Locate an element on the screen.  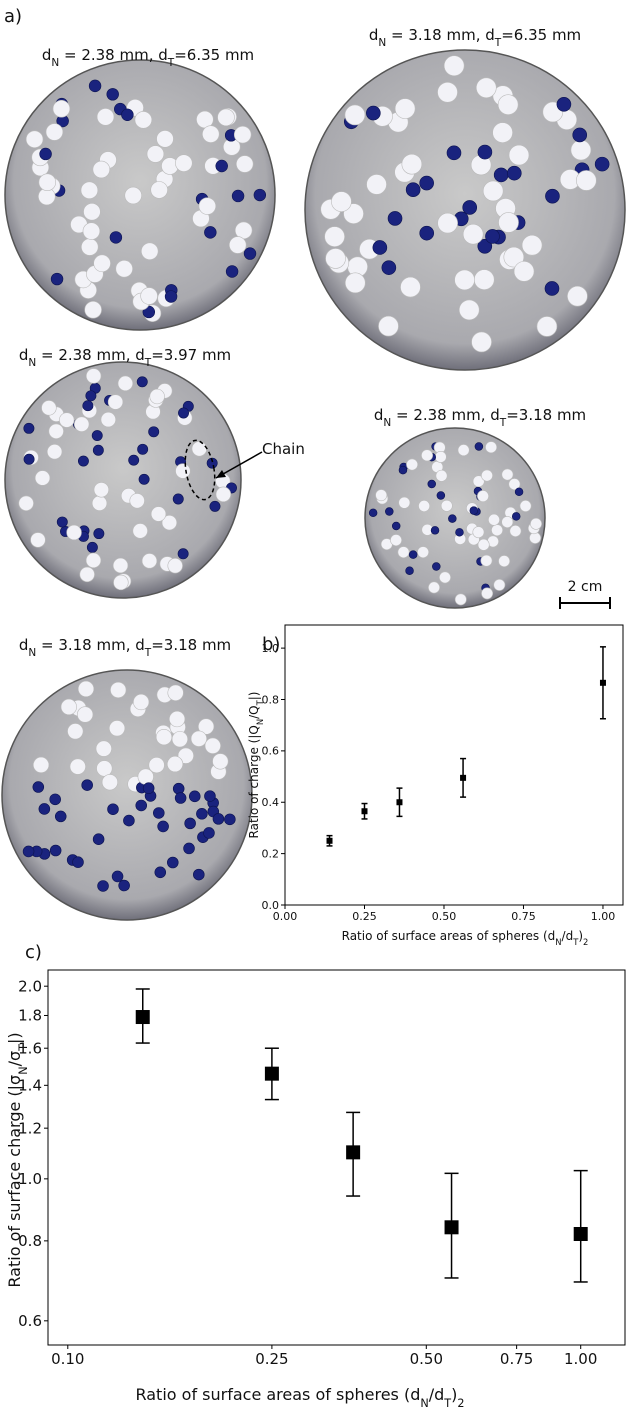
text-run: |) is located at coordinates (254, 696).